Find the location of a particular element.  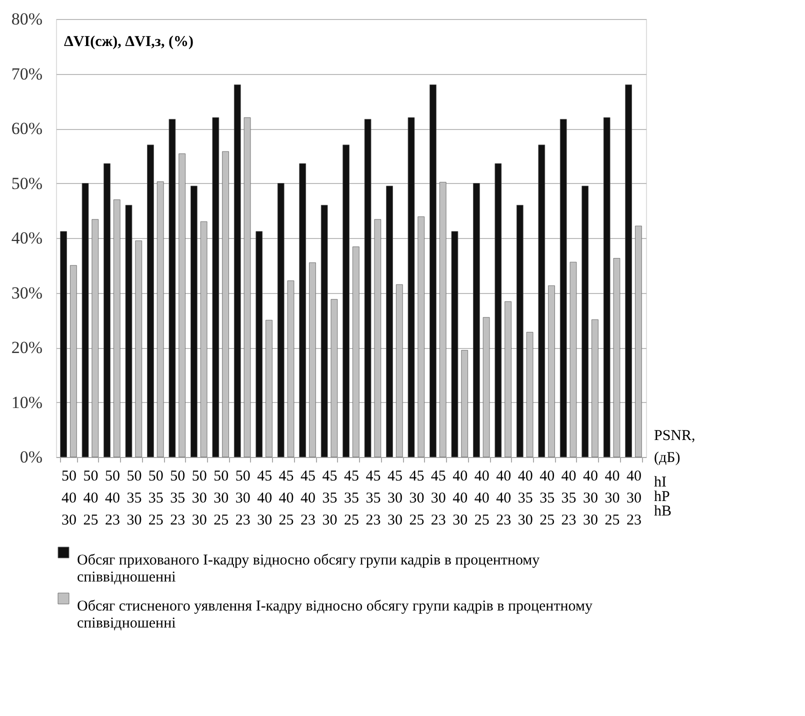

text: hB is located at coordinates (663, 512).